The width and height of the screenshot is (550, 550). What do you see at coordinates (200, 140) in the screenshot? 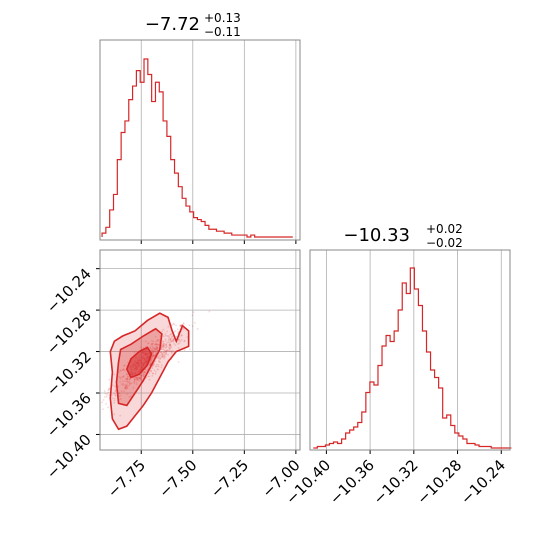
I see `hist-1-frame` at bounding box center [200, 140].